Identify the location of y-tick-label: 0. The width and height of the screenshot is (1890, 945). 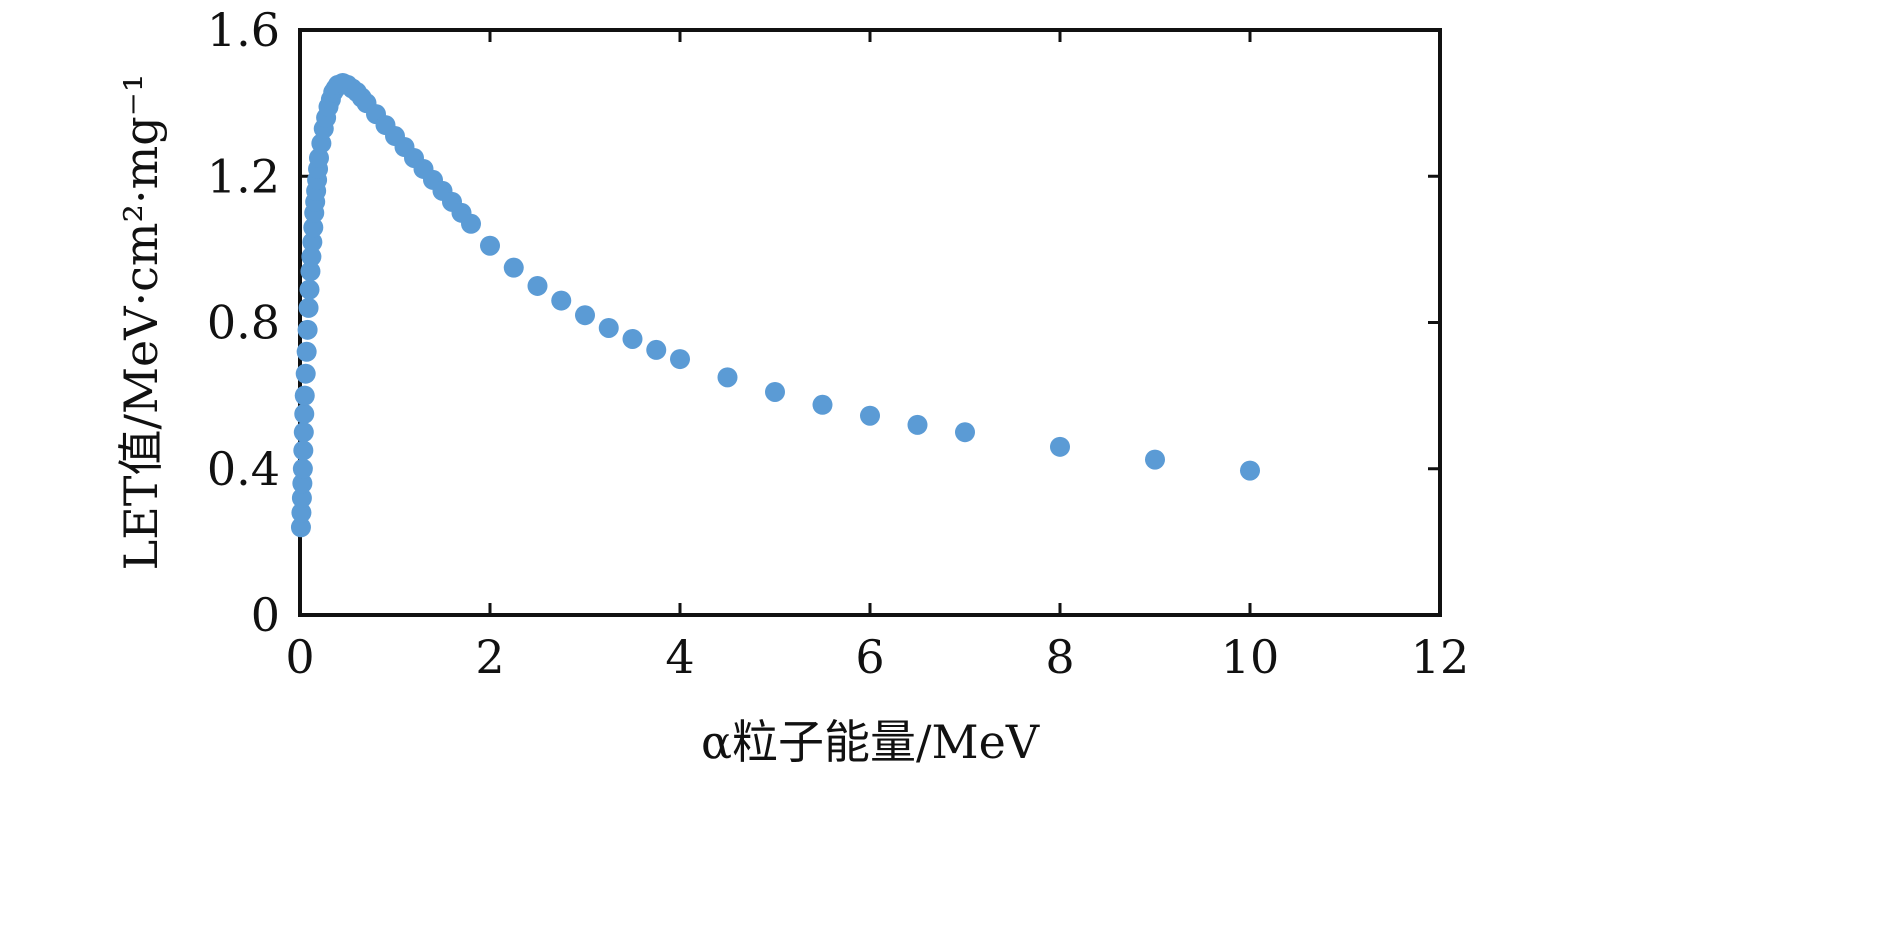
(265, 615).